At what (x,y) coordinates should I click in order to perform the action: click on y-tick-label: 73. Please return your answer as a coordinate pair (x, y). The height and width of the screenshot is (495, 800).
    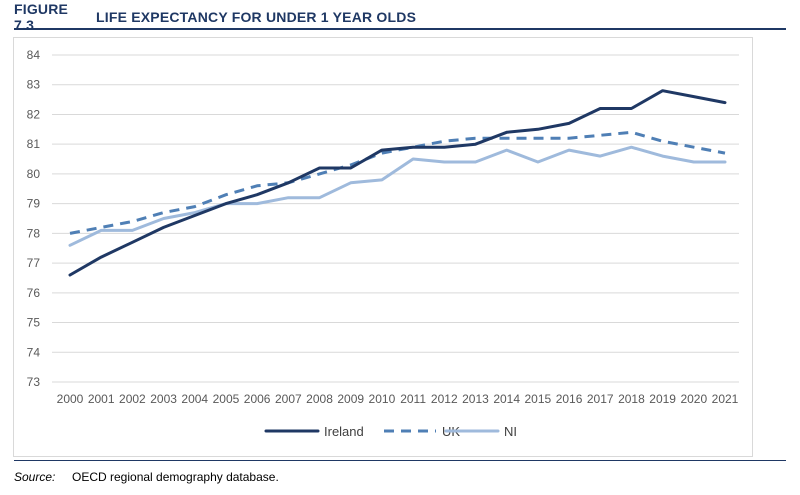
    Looking at the image, I should click on (34, 382).